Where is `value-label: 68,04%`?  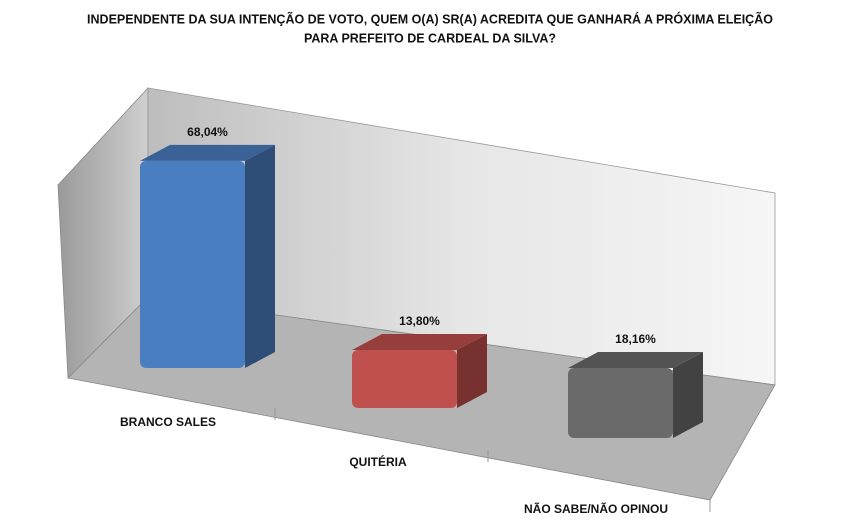 value-label: 68,04% is located at coordinates (207, 132).